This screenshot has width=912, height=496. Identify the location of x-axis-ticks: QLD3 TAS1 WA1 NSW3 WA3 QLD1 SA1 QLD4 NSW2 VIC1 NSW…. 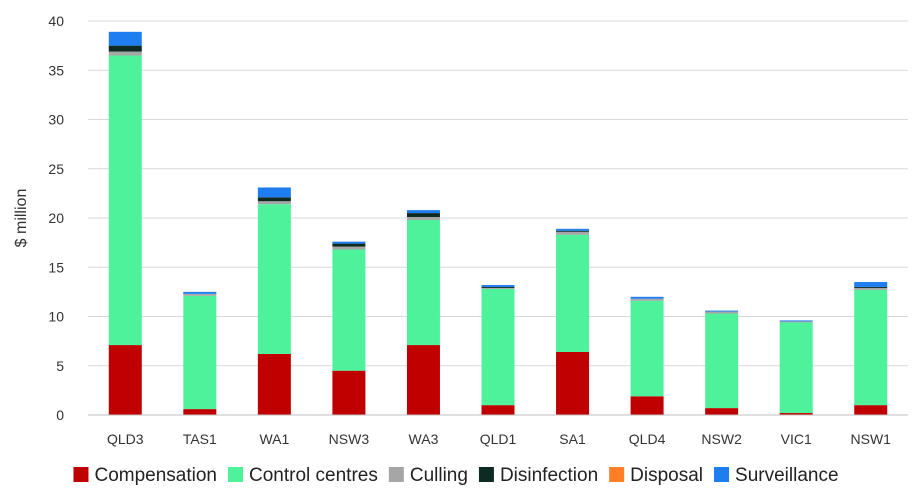
(499, 439).